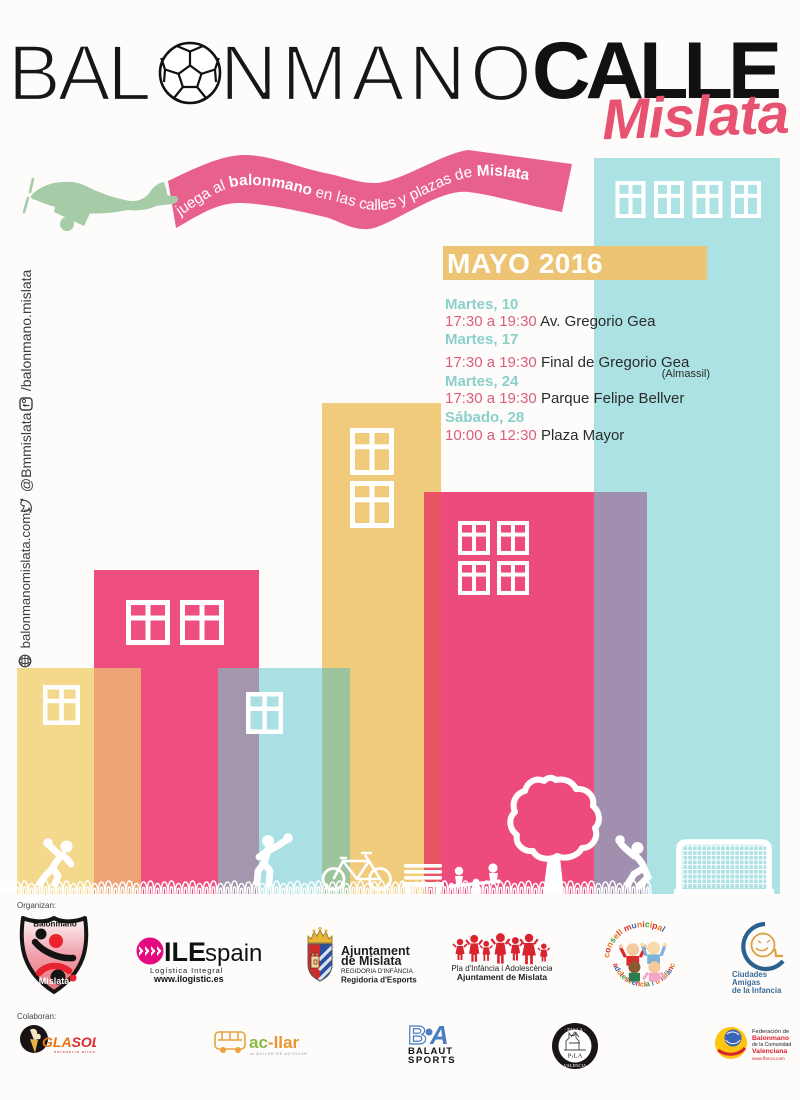 Image resolution: width=800 pixels, height=1100 pixels. I want to click on svg-text: PxLA, so click(575, 1056).